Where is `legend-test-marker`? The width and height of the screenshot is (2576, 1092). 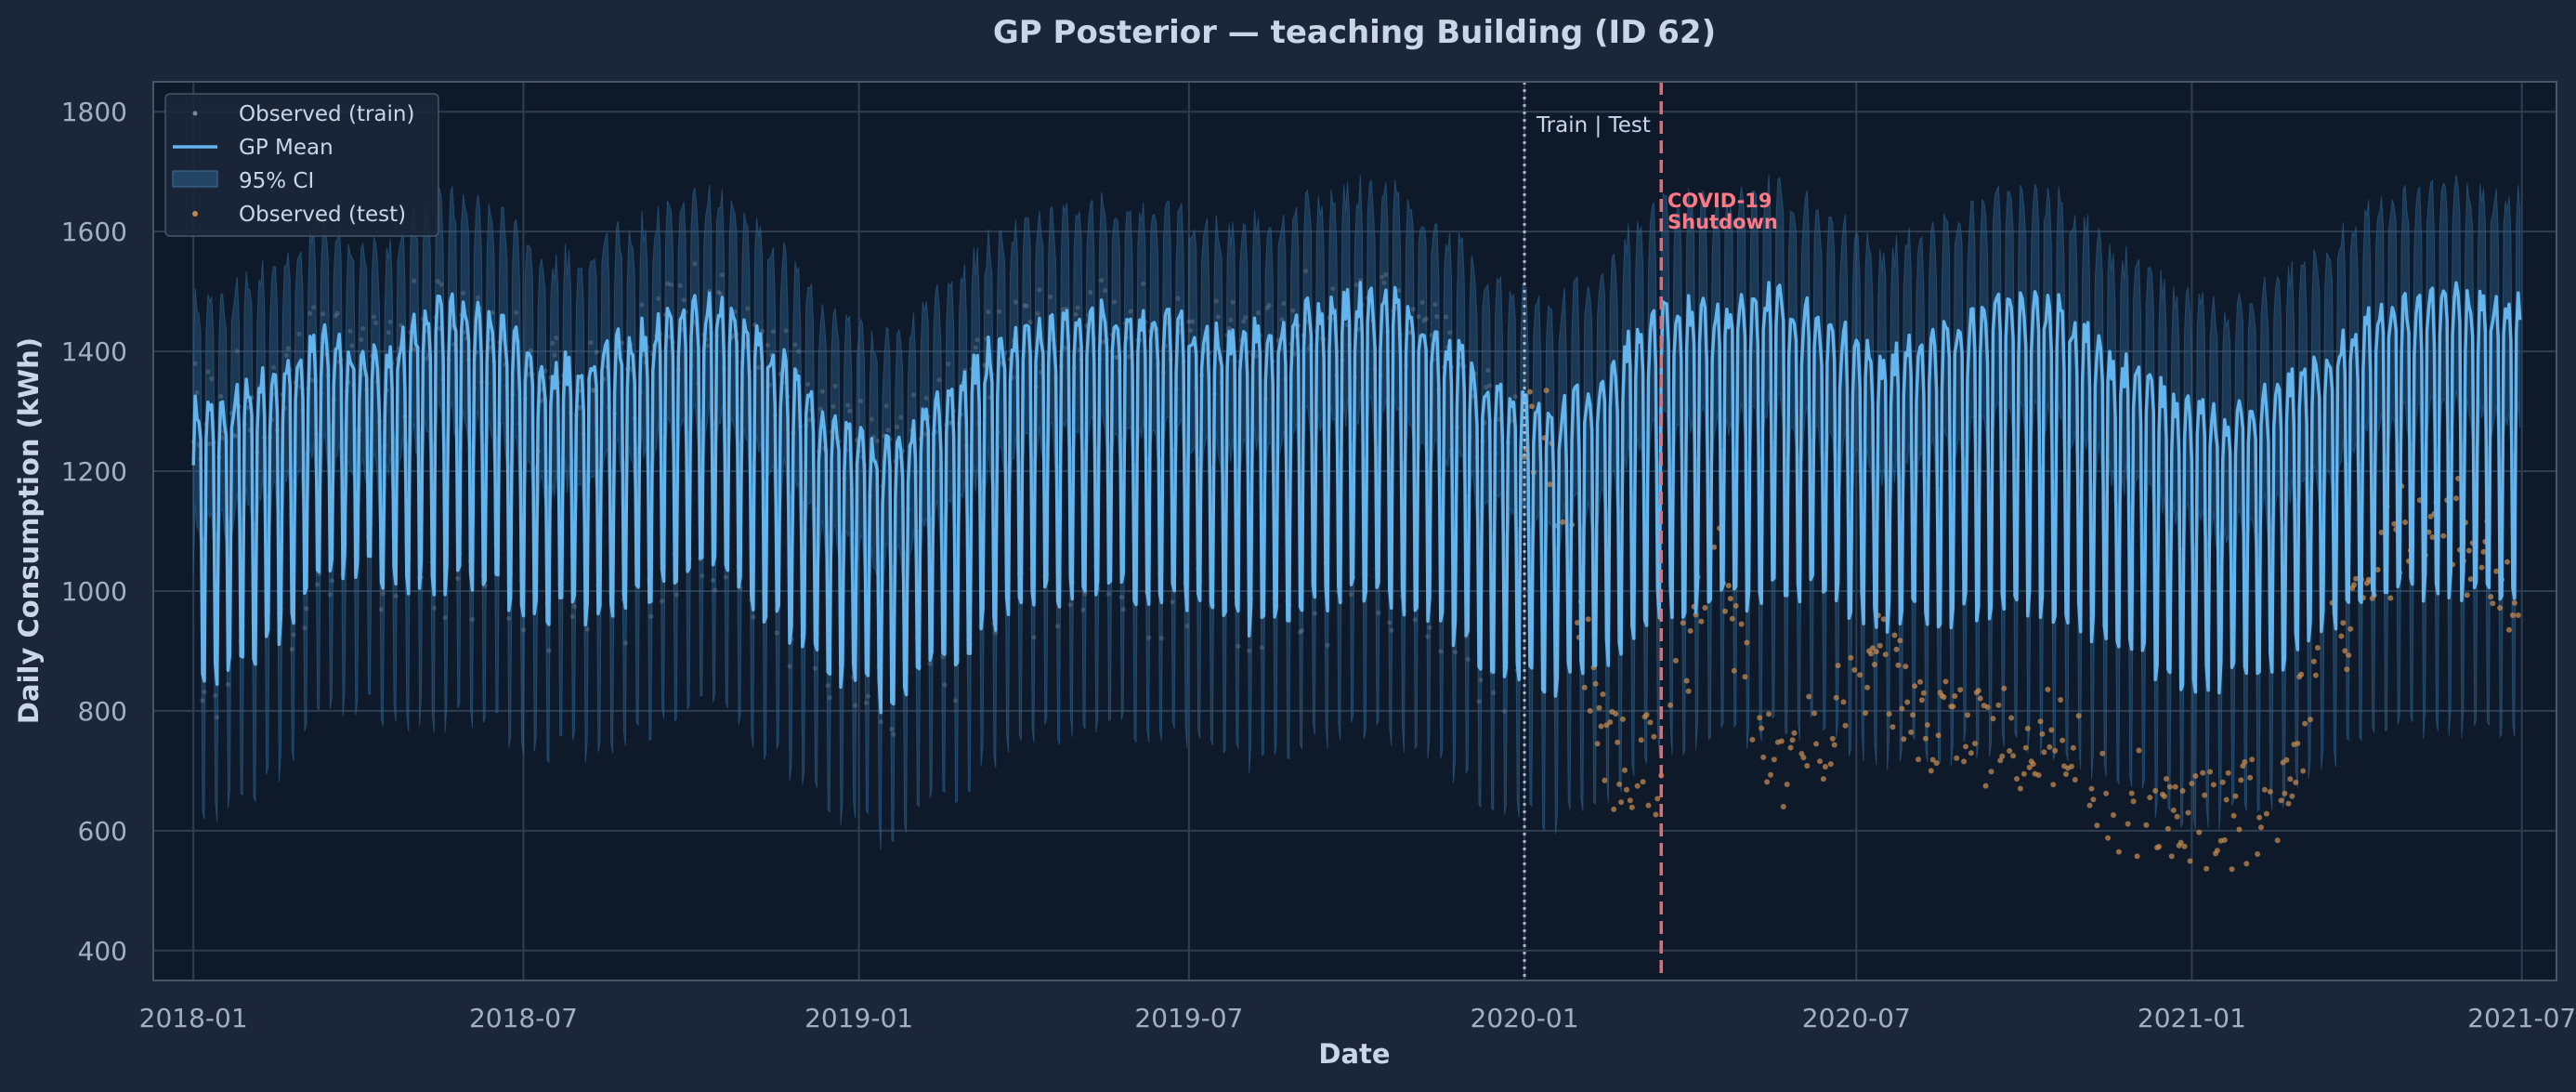 legend-test-marker is located at coordinates (195, 214).